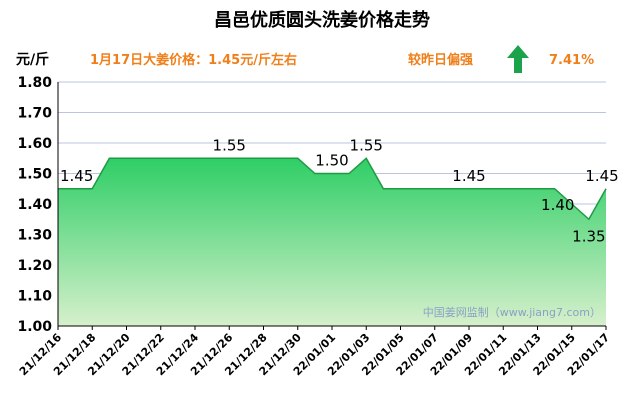 Image resolution: width=640 pixels, height=410 pixels. Describe the element at coordinates (34, 297) in the screenshot. I see `y-tick-label: 1.10` at that location.